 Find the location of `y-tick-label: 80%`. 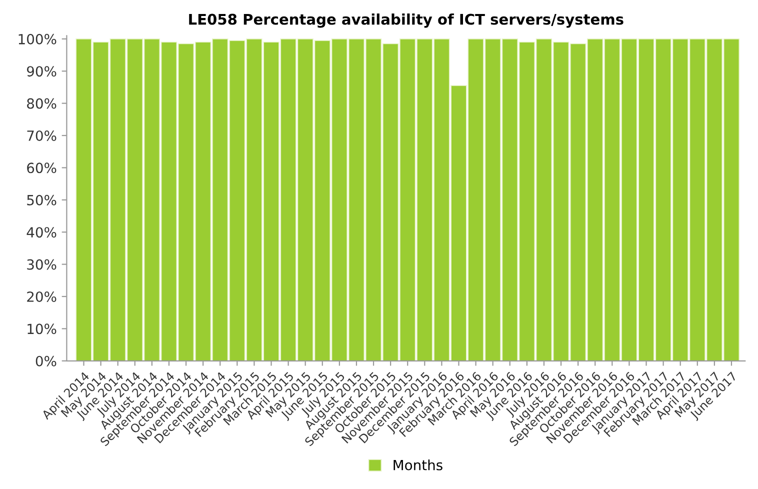

y-tick-label: 80% is located at coordinates (41, 103).